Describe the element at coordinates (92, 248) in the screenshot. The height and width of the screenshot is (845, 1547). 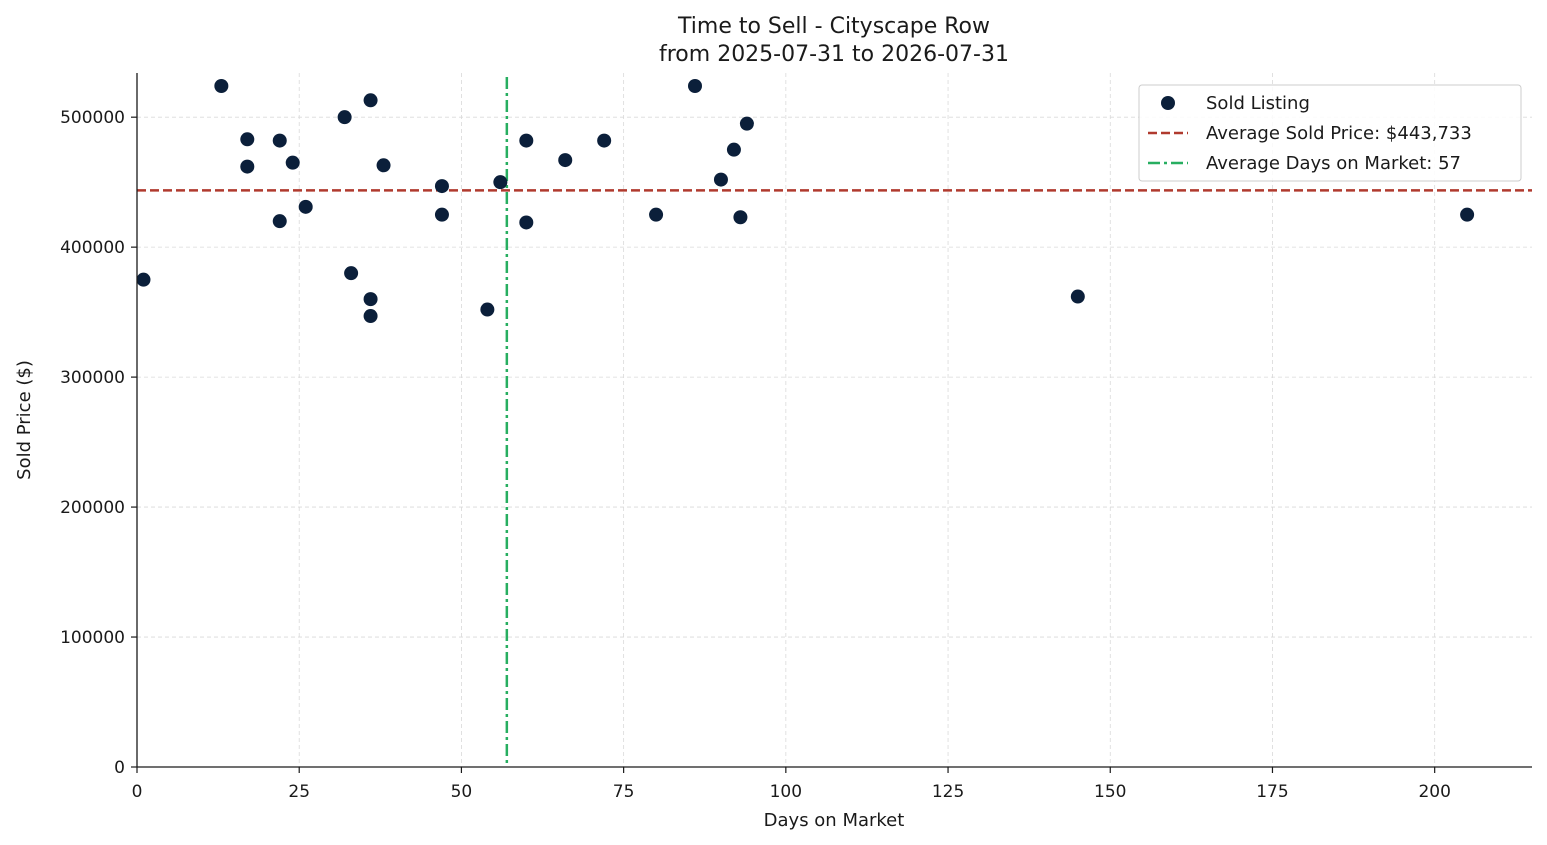
I see `y-tick-label: 400000` at that location.